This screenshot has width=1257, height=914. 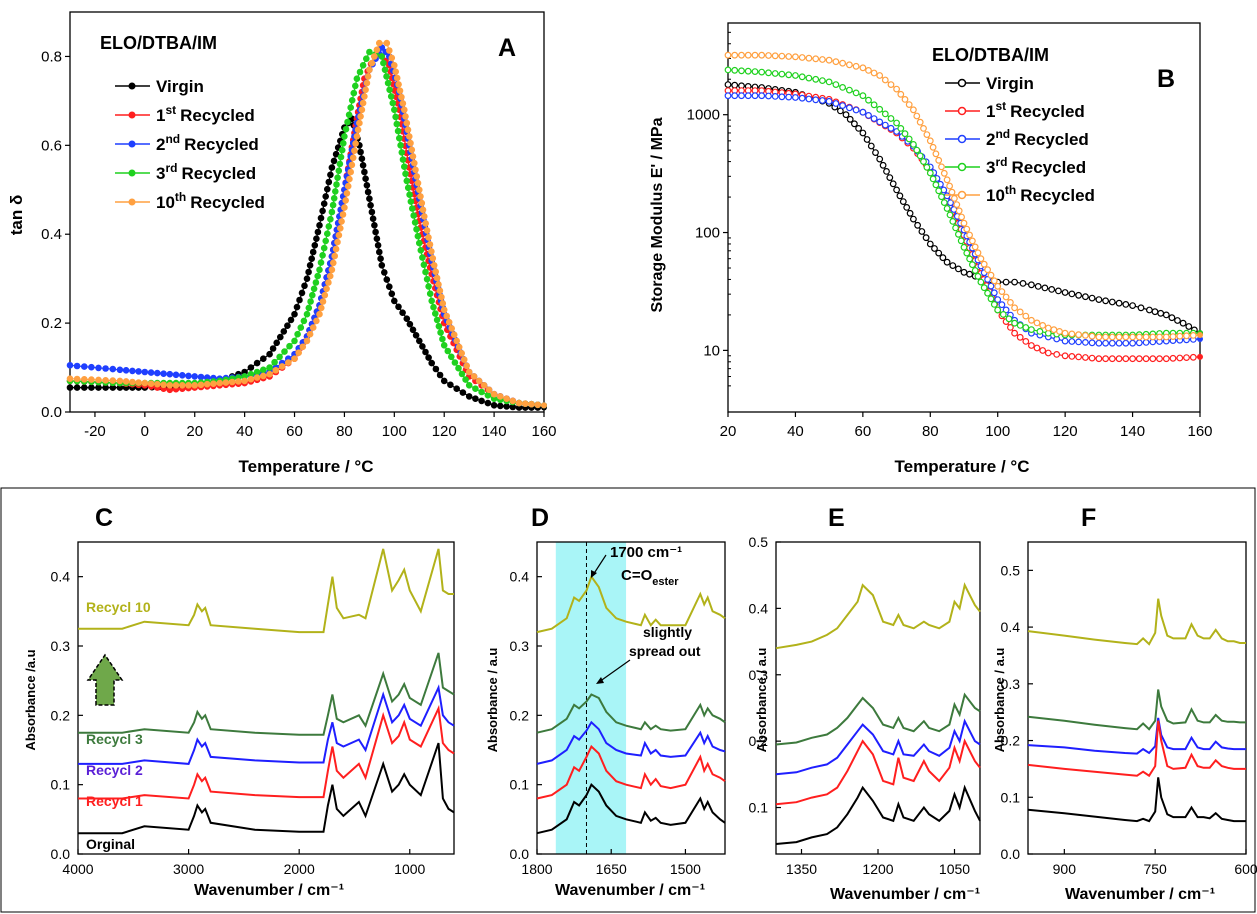 I want to click on d-annotation-peak: 1700 cm⁻¹, so click(x=646, y=552).